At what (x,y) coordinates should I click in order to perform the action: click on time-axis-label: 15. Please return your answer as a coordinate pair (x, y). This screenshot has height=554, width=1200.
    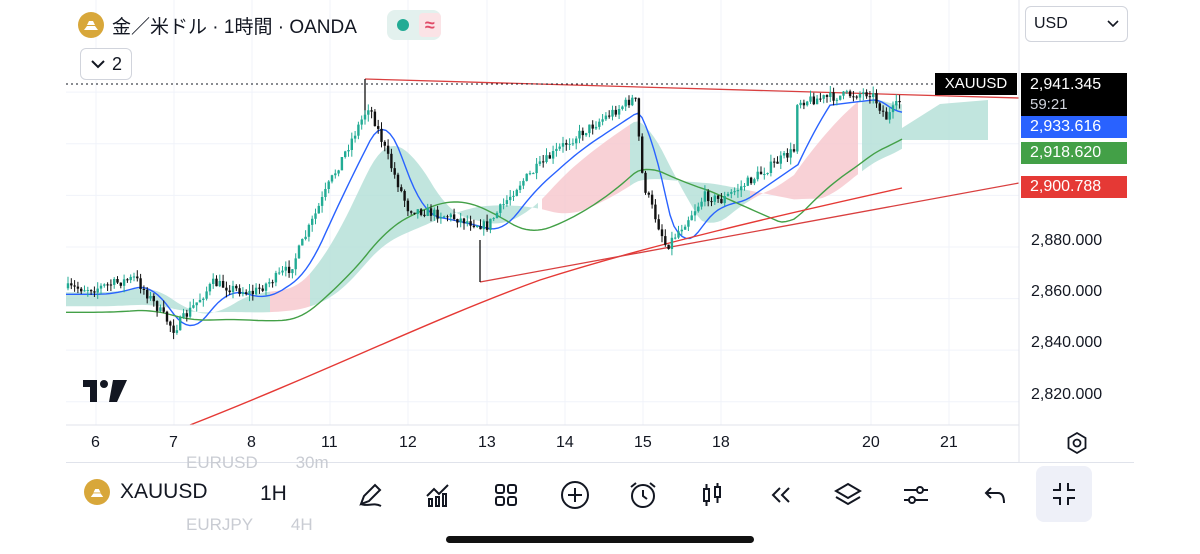
    Looking at the image, I should click on (643, 442).